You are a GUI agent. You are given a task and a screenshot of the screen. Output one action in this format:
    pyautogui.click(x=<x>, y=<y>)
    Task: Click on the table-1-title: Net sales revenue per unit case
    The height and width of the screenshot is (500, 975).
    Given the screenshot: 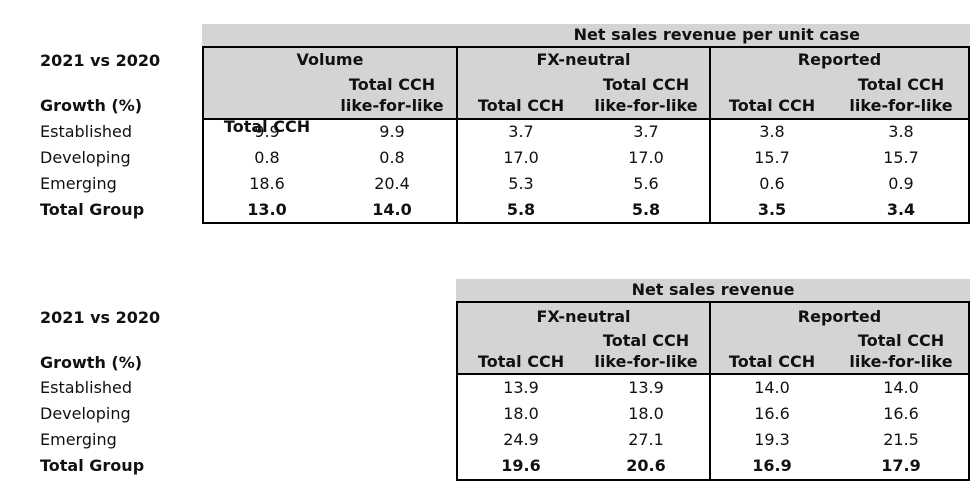 What is the action you would take?
    pyautogui.click(x=586, y=35)
    